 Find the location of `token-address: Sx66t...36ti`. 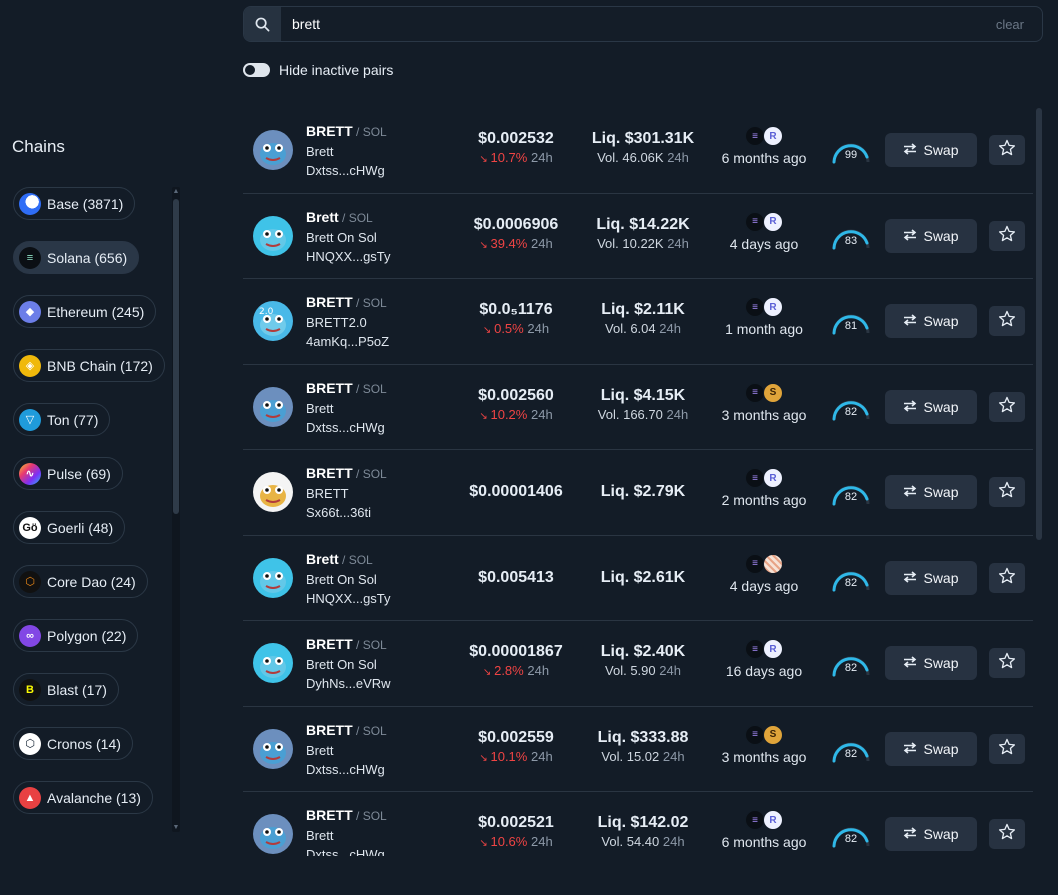

token-address: Sx66t...36ti is located at coordinates (339, 512).